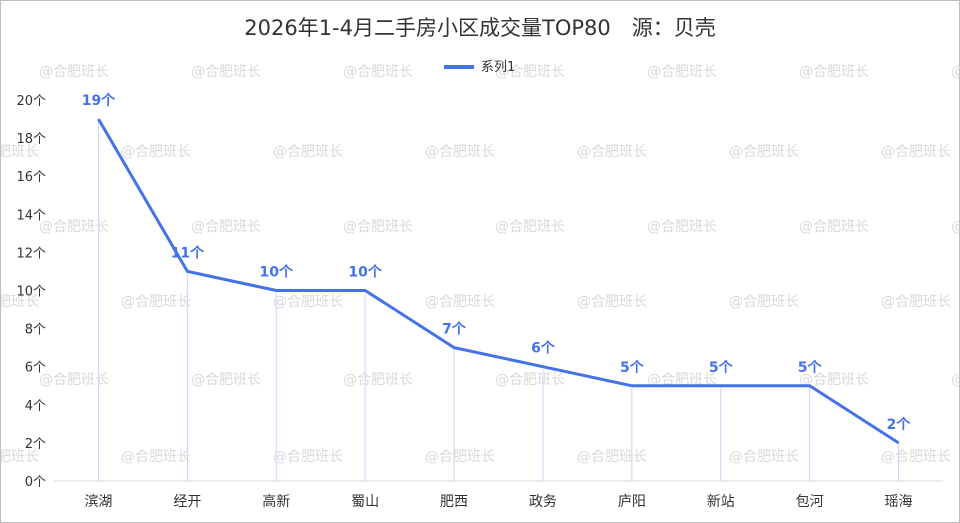  What do you see at coordinates (35, 330) in the screenshot?
I see `y-tick-label: 8个` at bounding box center [35, 330].